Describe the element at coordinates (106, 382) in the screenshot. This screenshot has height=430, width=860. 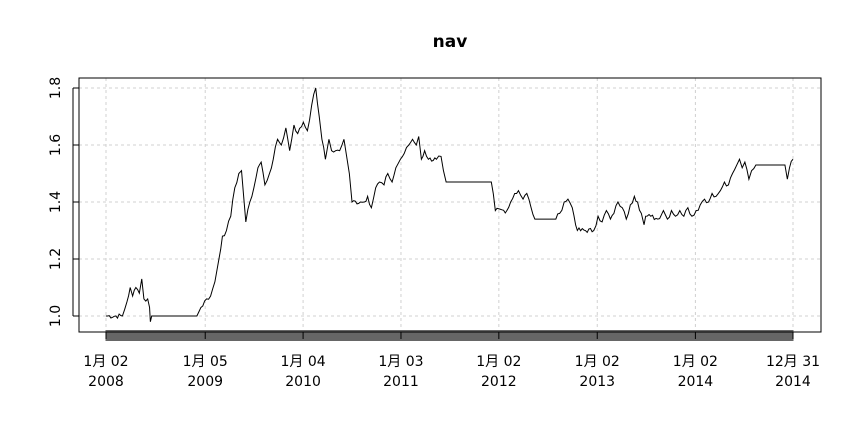
I see `x-tick-label-year: 2008` at that location.